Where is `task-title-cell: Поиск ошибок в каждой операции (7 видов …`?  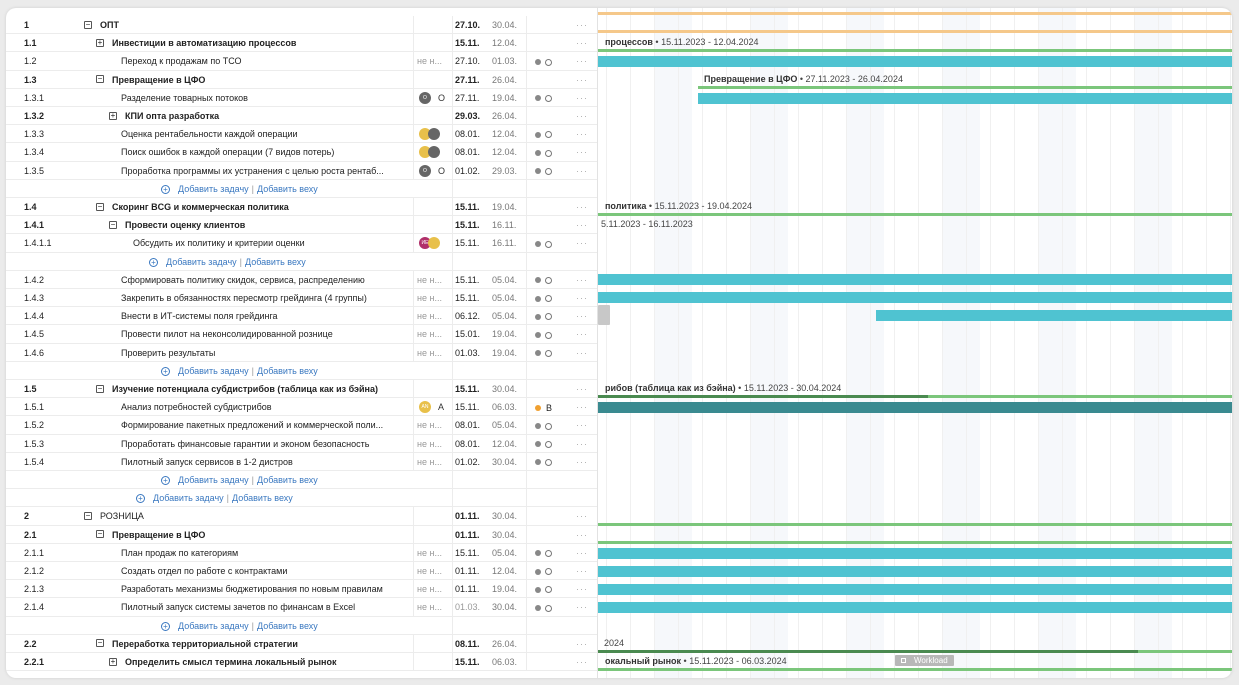
task-title-cell: Поиск ошибок в каждой операции (7 видов … is located at coordinates (266, 152).